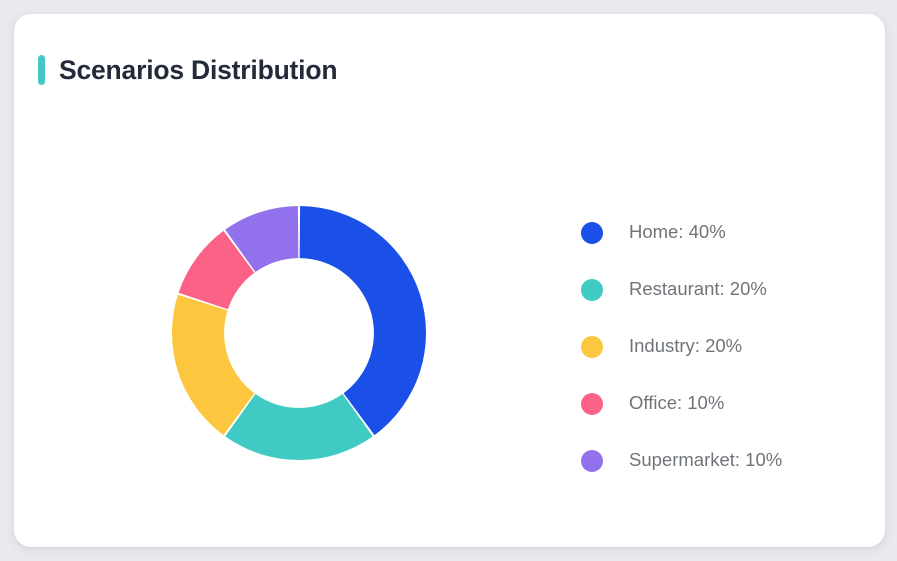  Describe the element at coordinates (726, 403) in the screenshot. I see `legend-item-office: Office: 10%` at that location.